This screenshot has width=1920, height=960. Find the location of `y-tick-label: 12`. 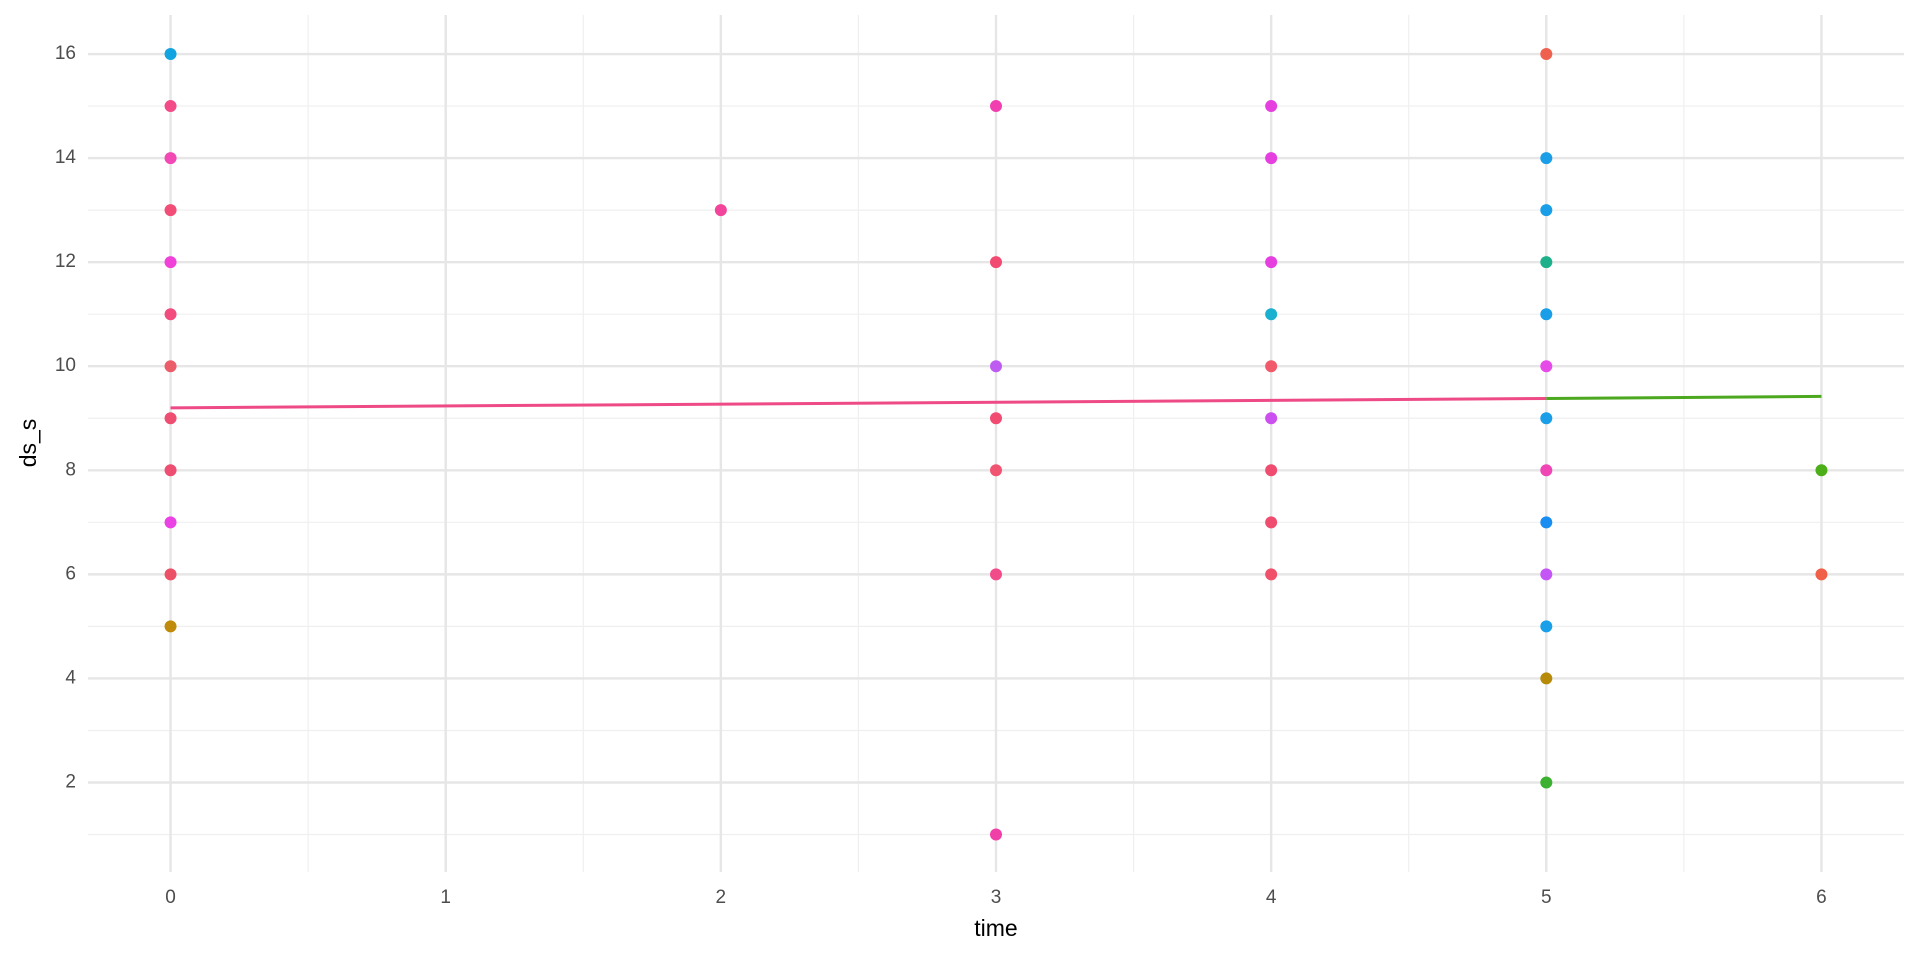

y-tick-label: 12 is located at coordinates (65, 261).